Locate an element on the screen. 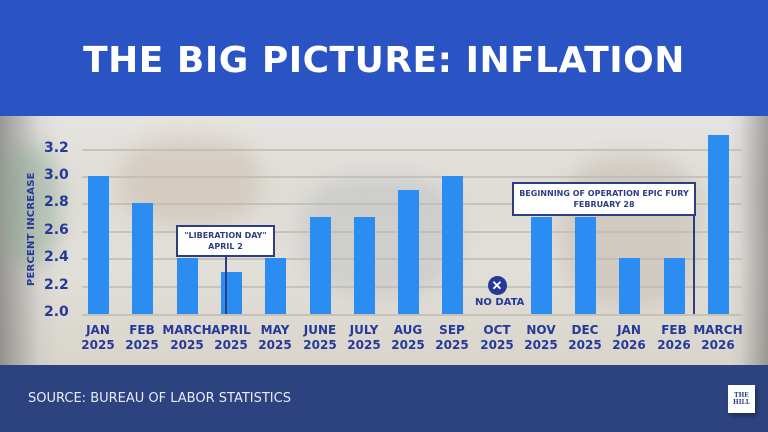  bar-march-2025 is located at coordinates (187, 286).